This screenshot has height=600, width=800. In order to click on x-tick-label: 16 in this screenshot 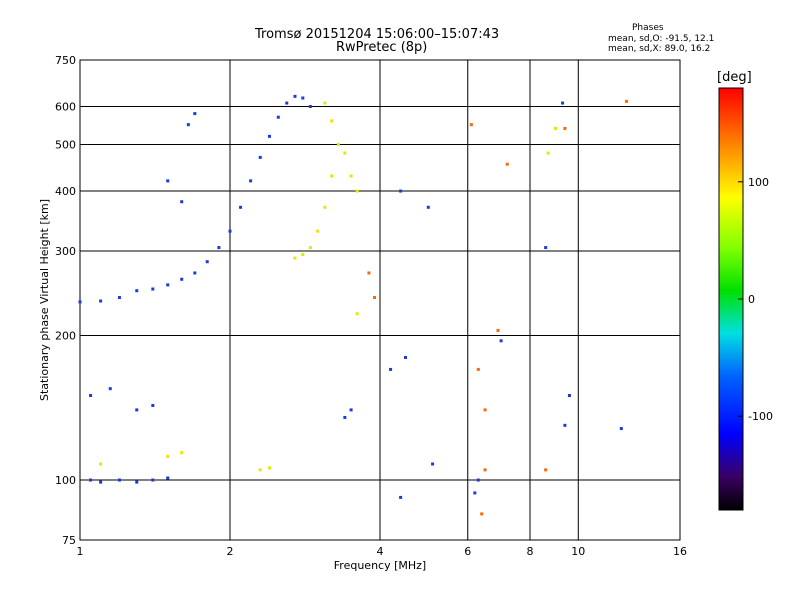, I will do `click(680, 551)`.